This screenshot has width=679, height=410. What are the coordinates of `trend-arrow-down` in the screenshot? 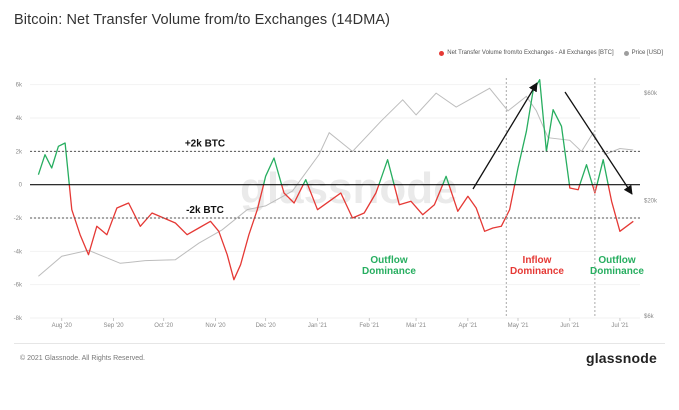 It's located at (598, 143).